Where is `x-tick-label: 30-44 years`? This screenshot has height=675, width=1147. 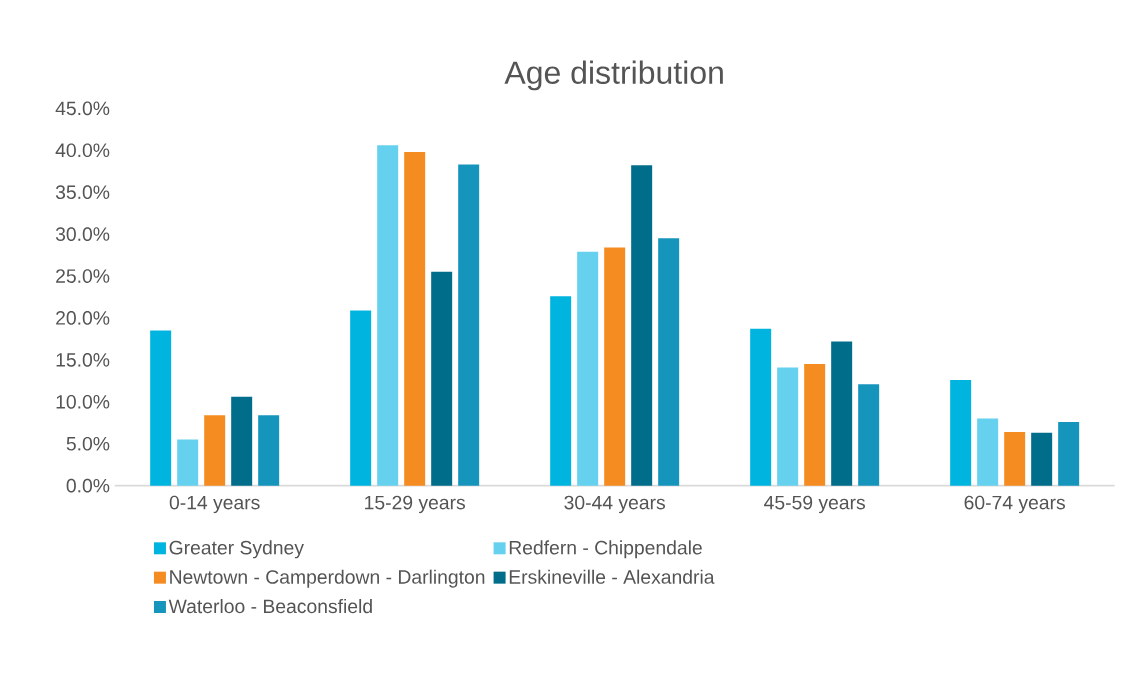
x-tick-label: 30-44 years is located at coordinates (614, 504).